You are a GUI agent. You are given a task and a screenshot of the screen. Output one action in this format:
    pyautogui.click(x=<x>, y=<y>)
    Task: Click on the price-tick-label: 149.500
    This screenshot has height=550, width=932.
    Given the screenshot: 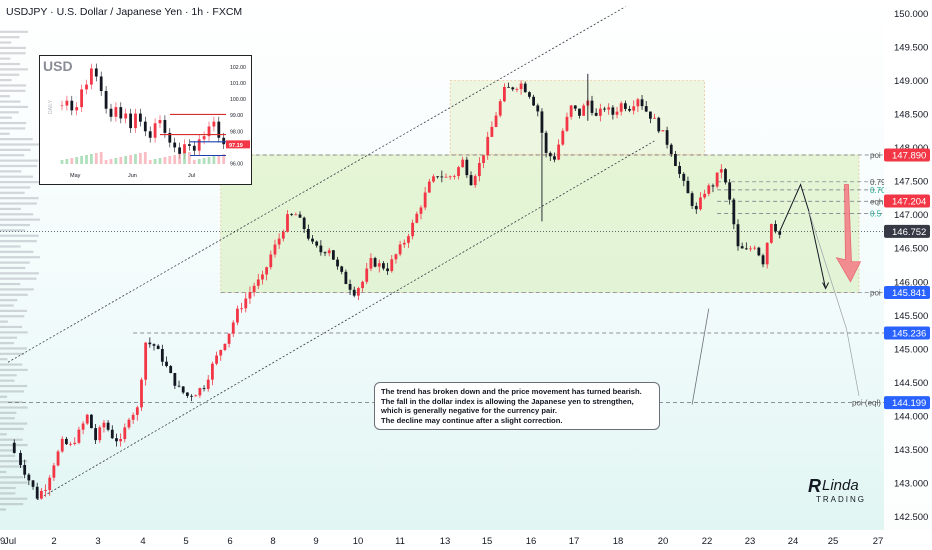 What is the action you would take?
    pyautogui.click(x=911, y=47)
    